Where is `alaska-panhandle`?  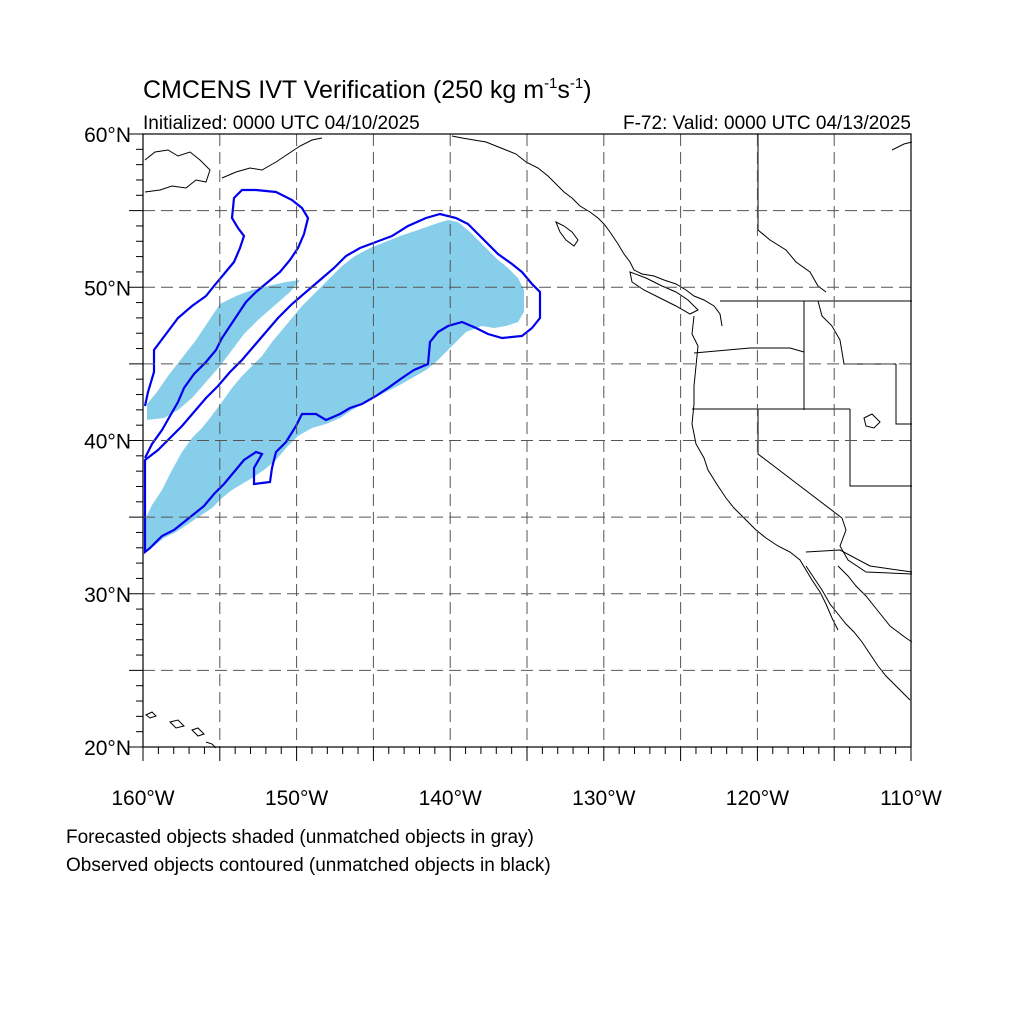
alaska-panhandle is located at coordinates (531, 184).